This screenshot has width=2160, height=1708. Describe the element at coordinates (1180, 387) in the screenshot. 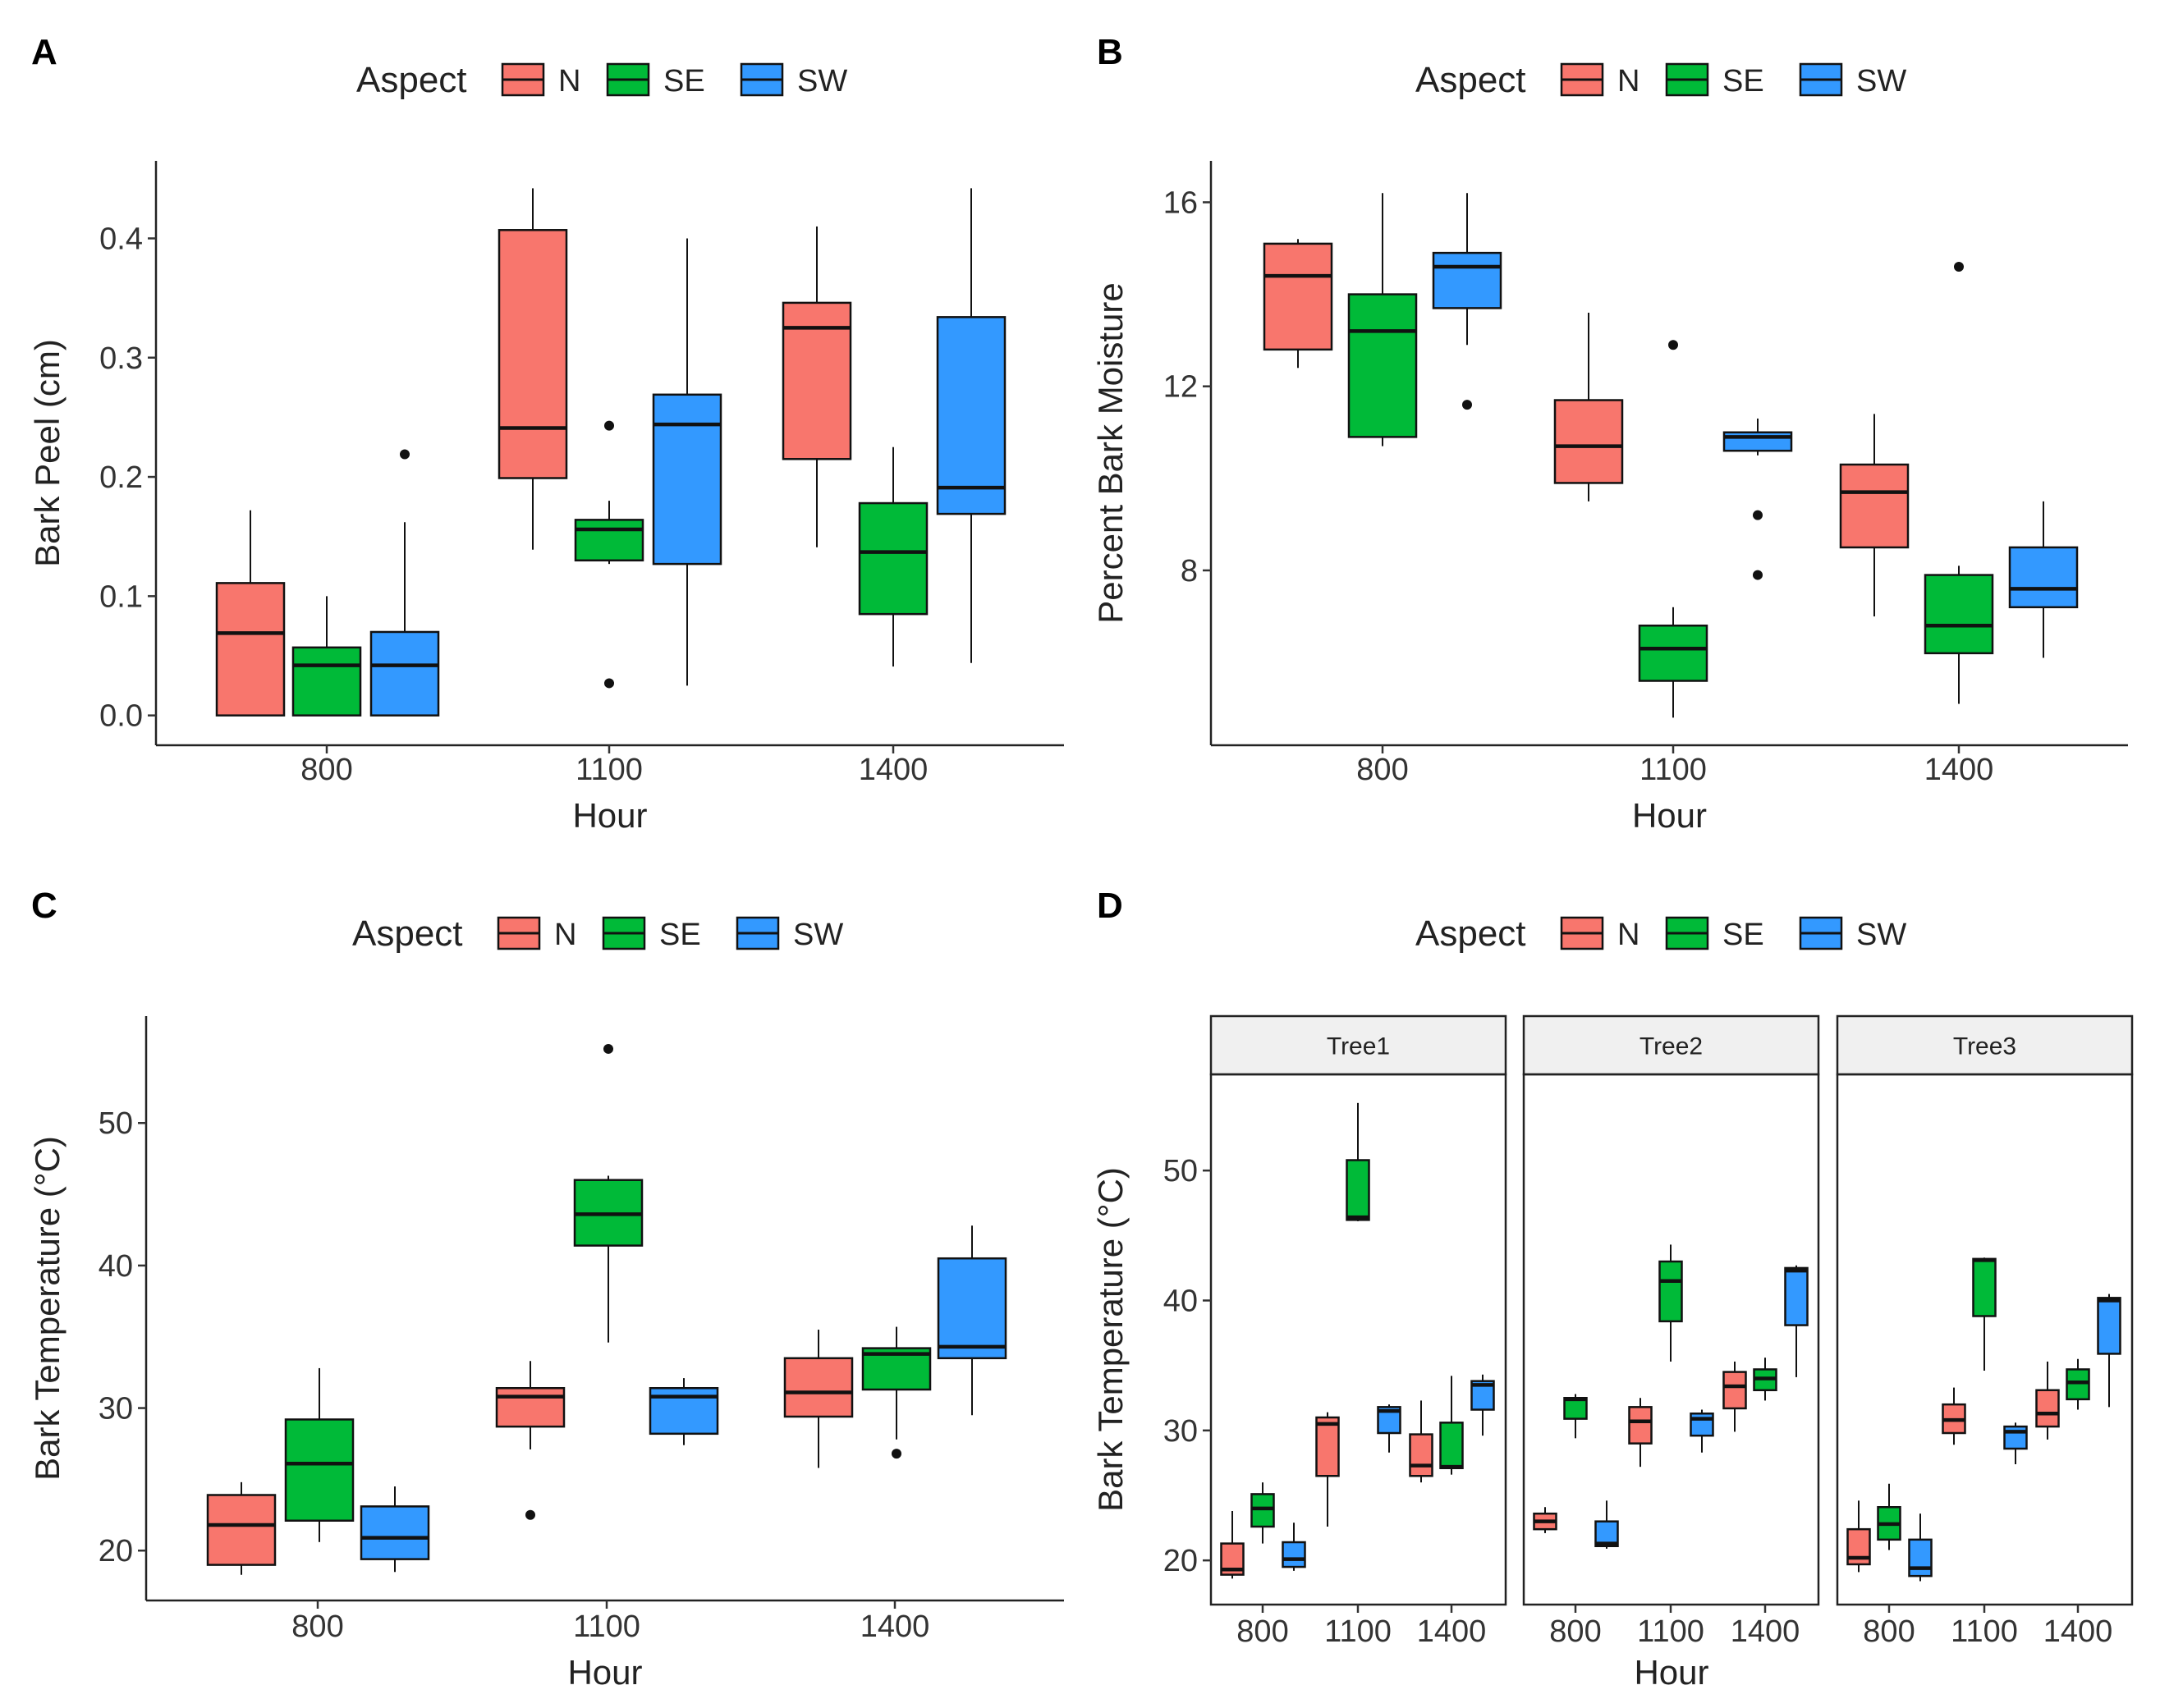

I see `y-tick-label: 12` at that location.